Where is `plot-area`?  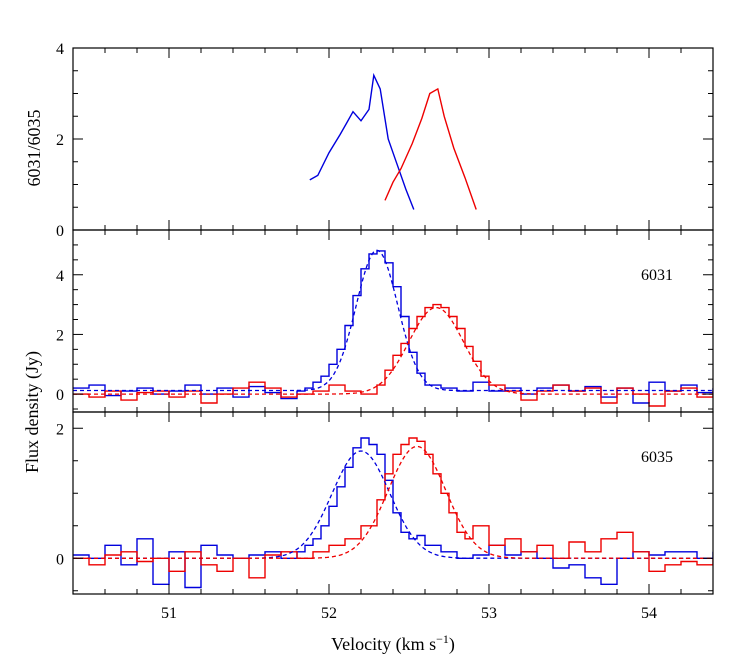
plot-area is located at coordinates (393, 141).